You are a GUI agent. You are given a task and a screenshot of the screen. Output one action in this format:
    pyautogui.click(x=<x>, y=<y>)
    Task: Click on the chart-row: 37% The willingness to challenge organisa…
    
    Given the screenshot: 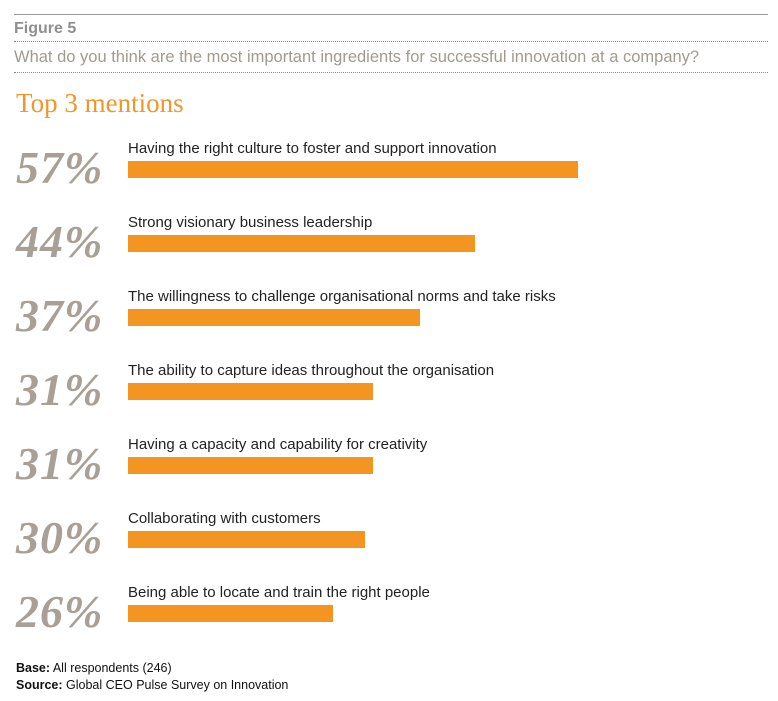 What is the action you would take?
    pyautogui.click(x=389, y=323)
    